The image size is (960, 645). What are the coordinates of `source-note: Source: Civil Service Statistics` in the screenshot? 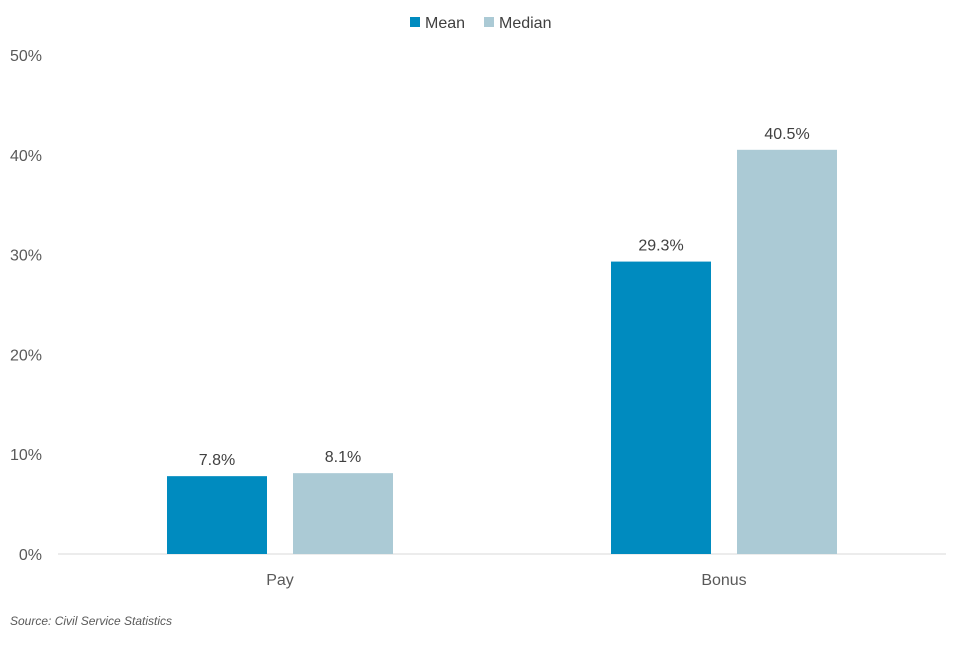 It's located at (91, 621).